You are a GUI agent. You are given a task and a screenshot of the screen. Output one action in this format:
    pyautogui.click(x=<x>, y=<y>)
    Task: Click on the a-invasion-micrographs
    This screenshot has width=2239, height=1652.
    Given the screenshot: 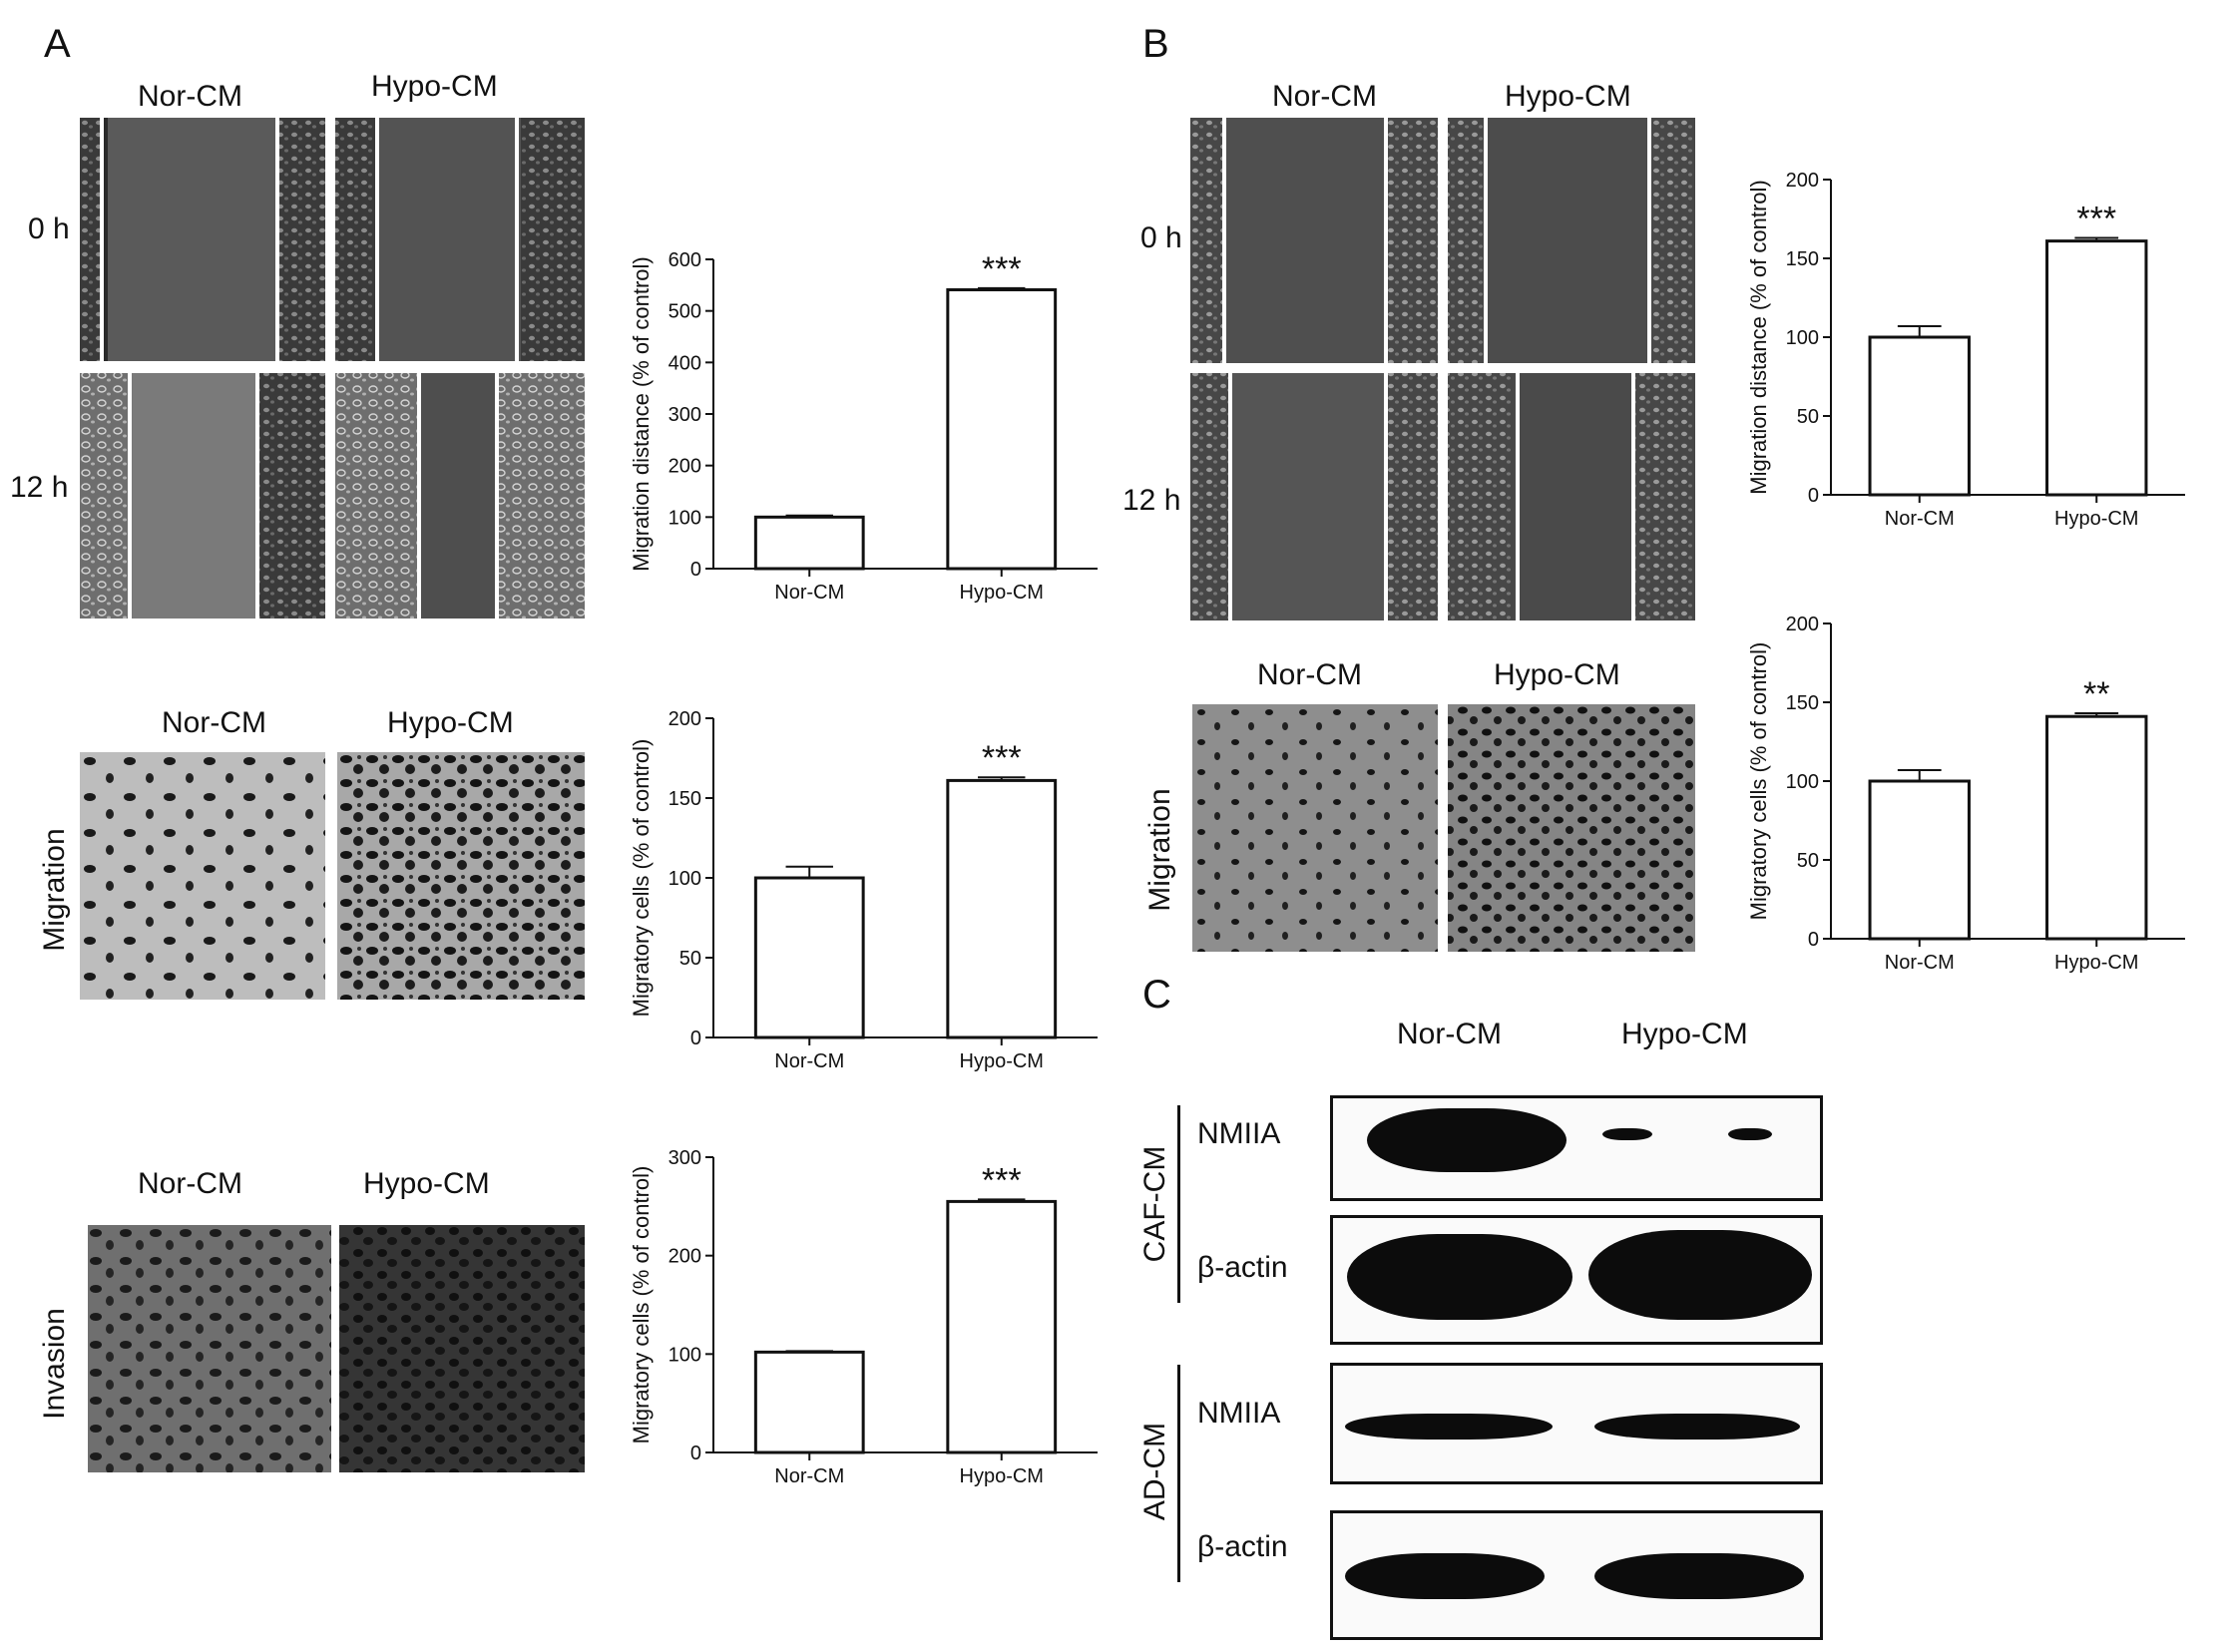 What is the action you would take?
    pyautogui.click(x=336, y=1348)
    